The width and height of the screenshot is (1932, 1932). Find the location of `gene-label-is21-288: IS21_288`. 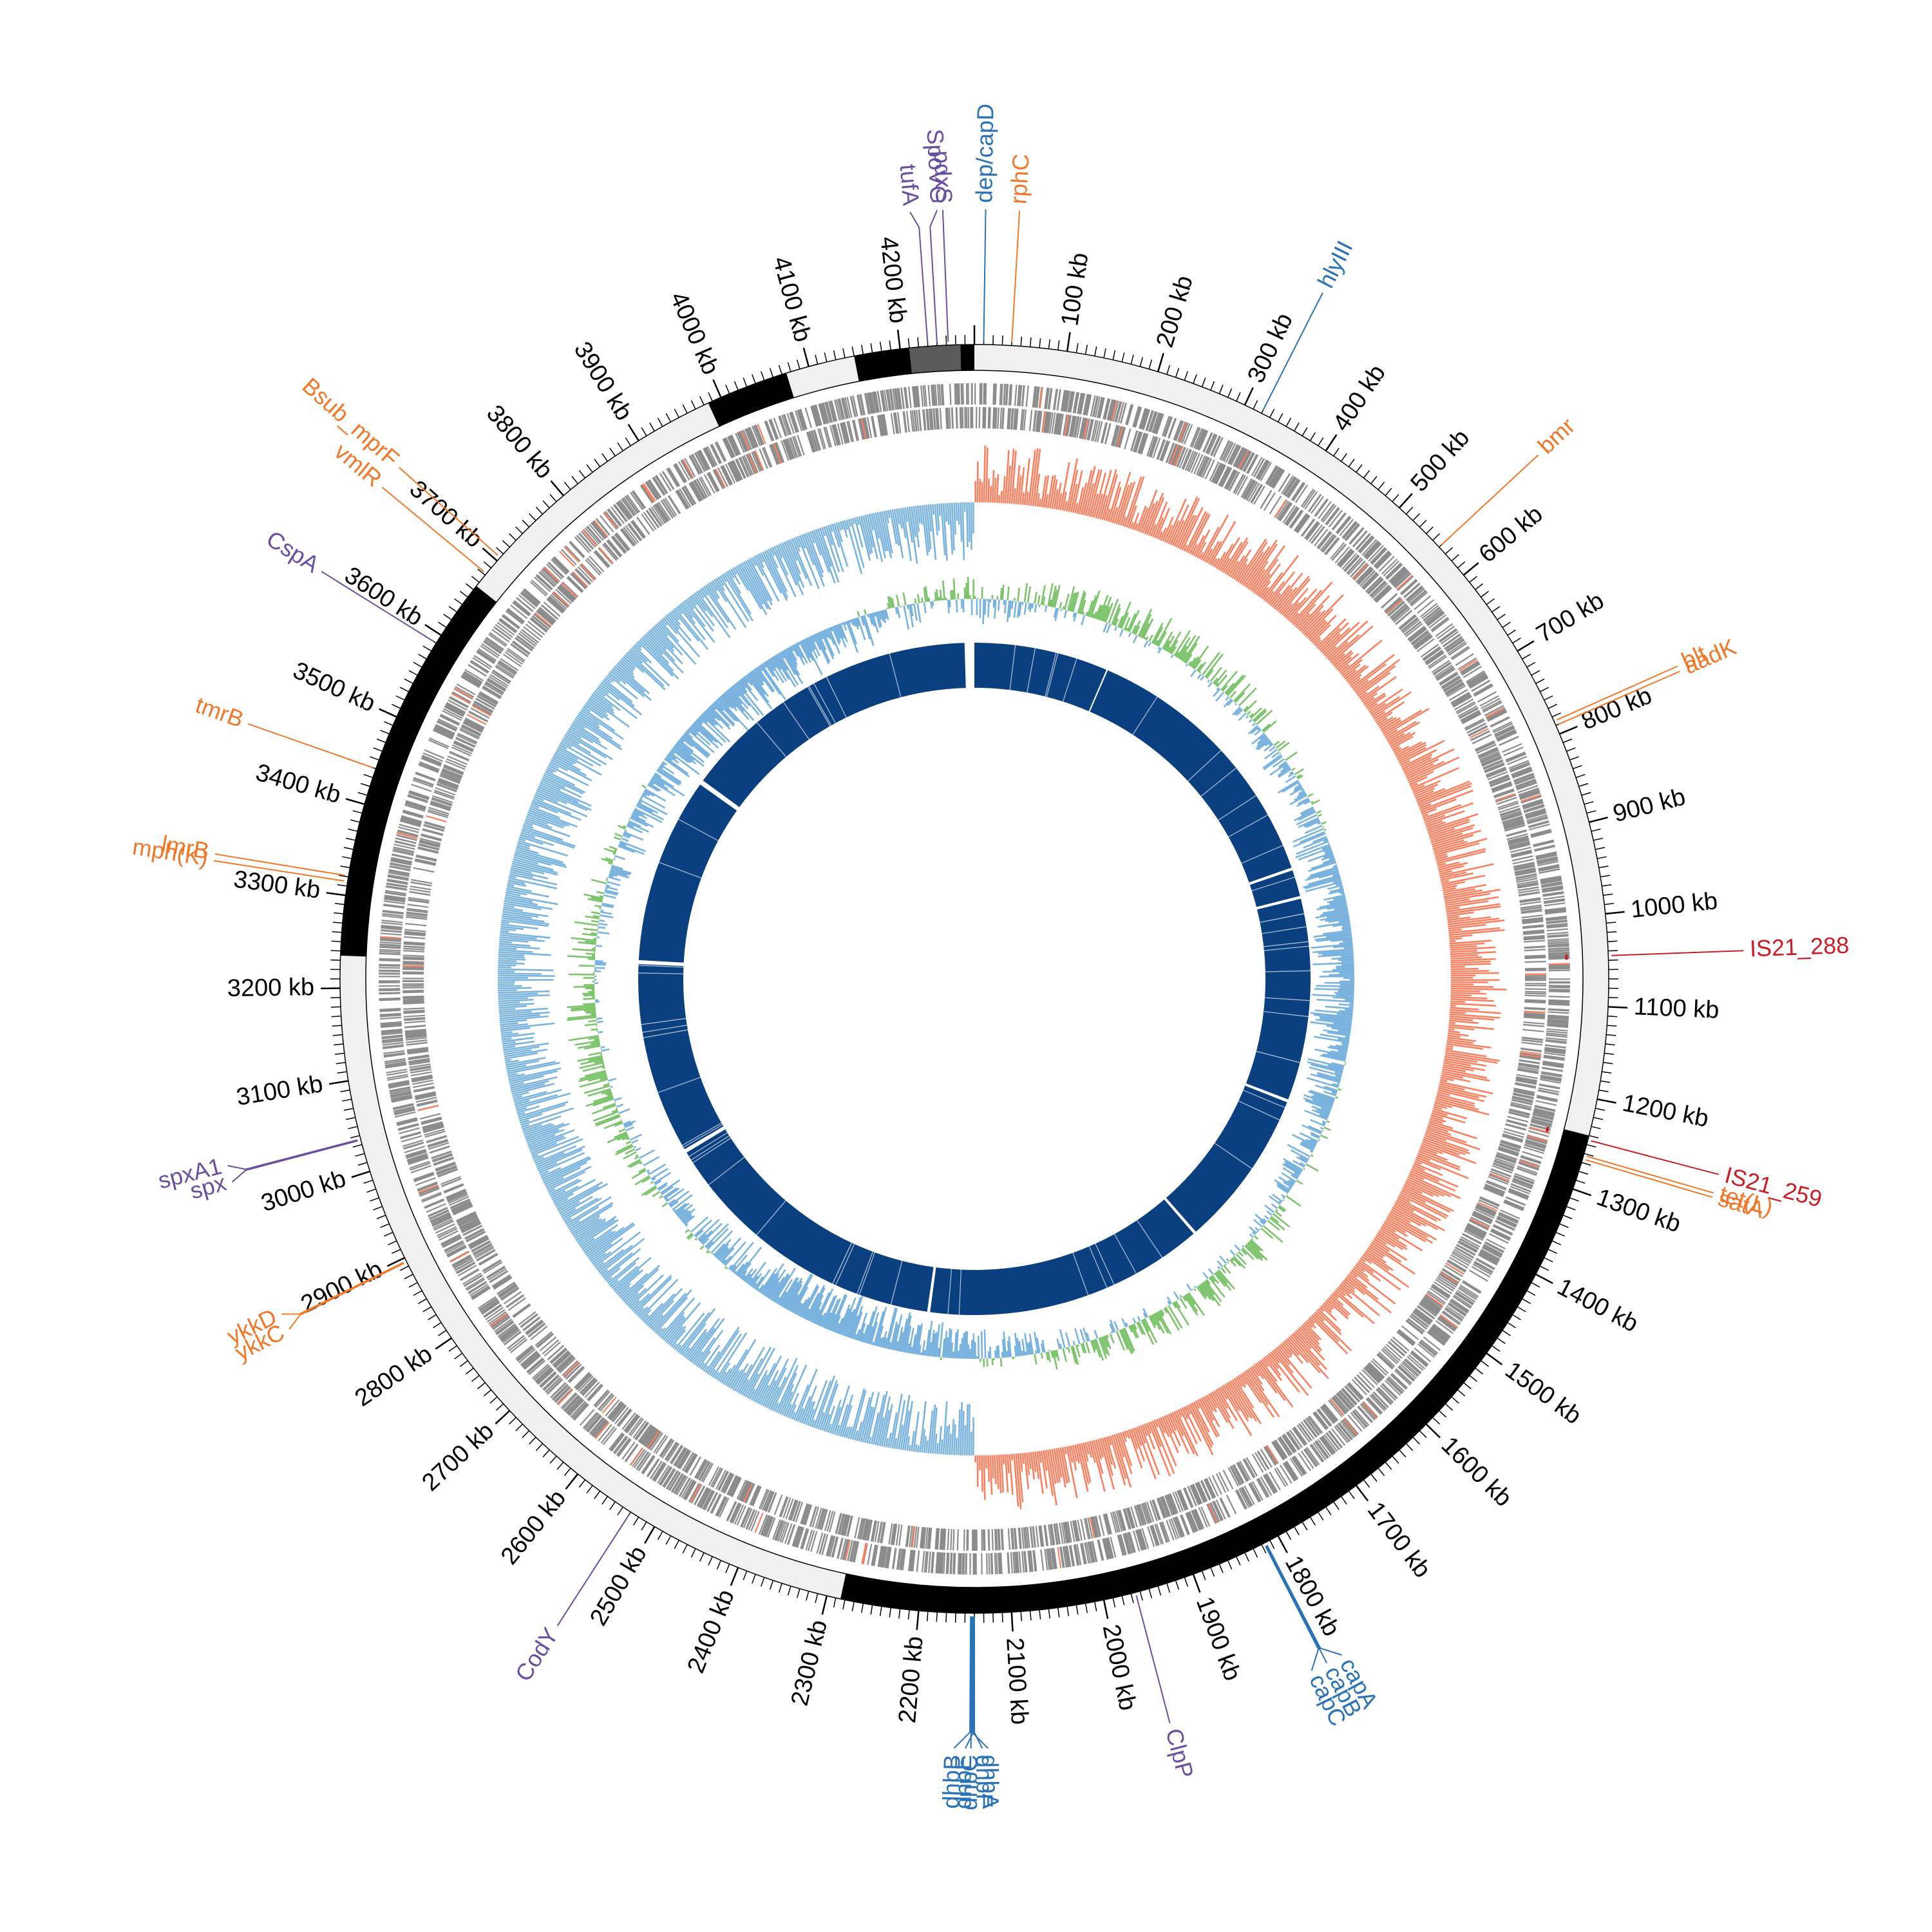

gene-label-is21-288: IS21_288 is located at coordinates (1799, 947).